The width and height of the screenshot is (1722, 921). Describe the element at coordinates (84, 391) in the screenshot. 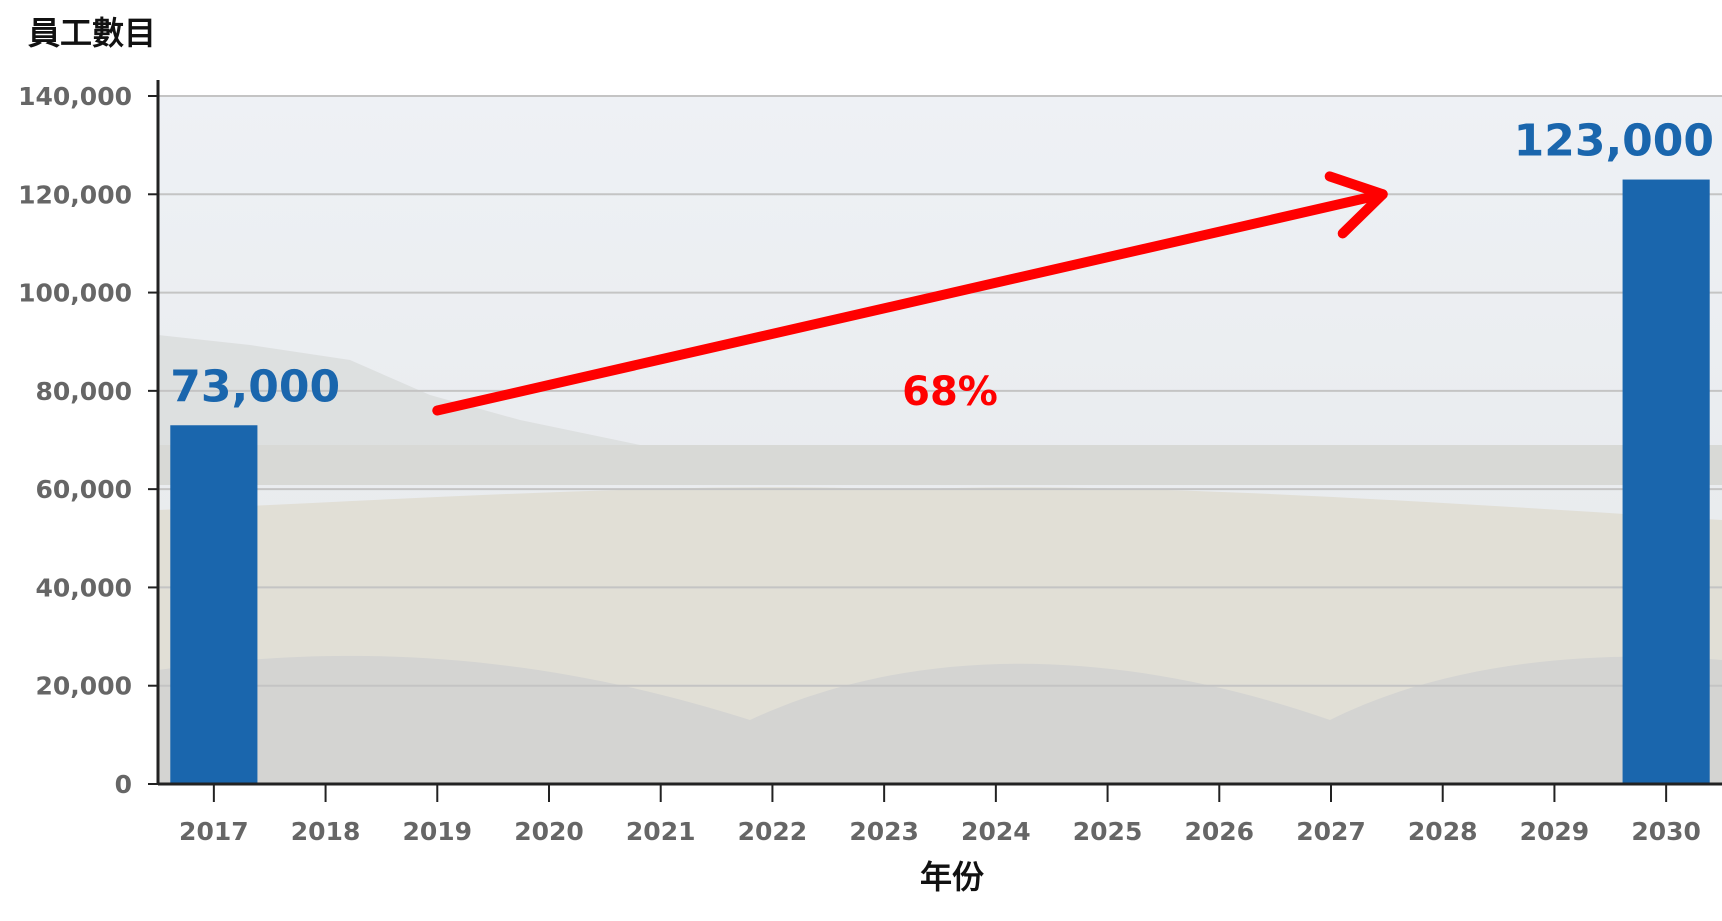

I see `y-tick-label: 80,000` at that location.